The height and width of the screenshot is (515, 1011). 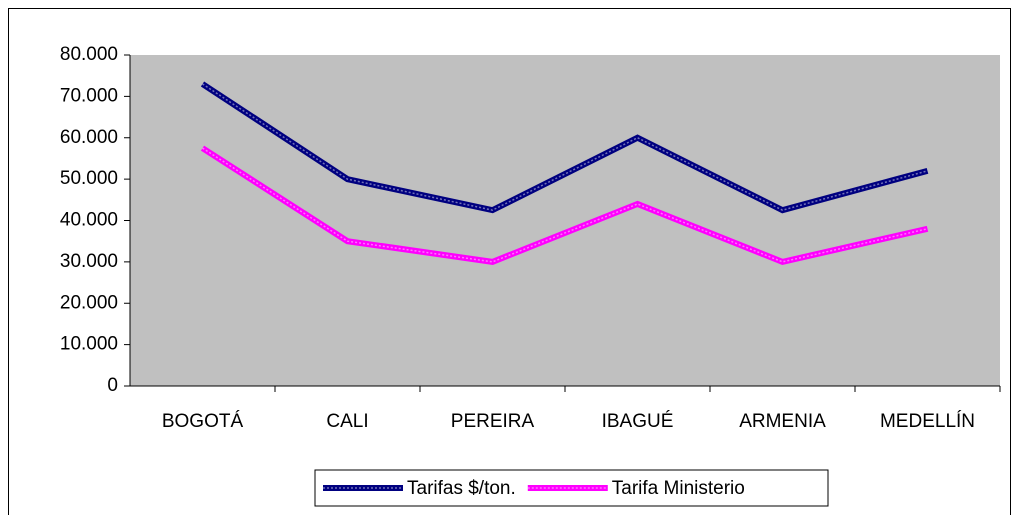 I want to click on x-tick-label: PEREIRA, so click(x=493, y=421).